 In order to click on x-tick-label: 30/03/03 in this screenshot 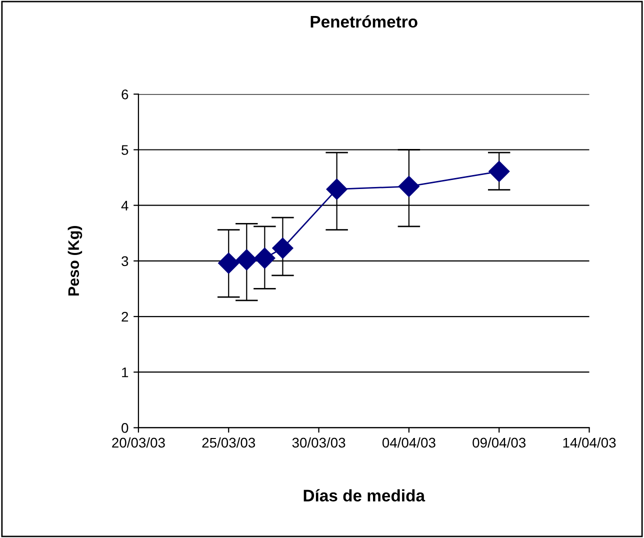, I will do `click(319, 442)`.